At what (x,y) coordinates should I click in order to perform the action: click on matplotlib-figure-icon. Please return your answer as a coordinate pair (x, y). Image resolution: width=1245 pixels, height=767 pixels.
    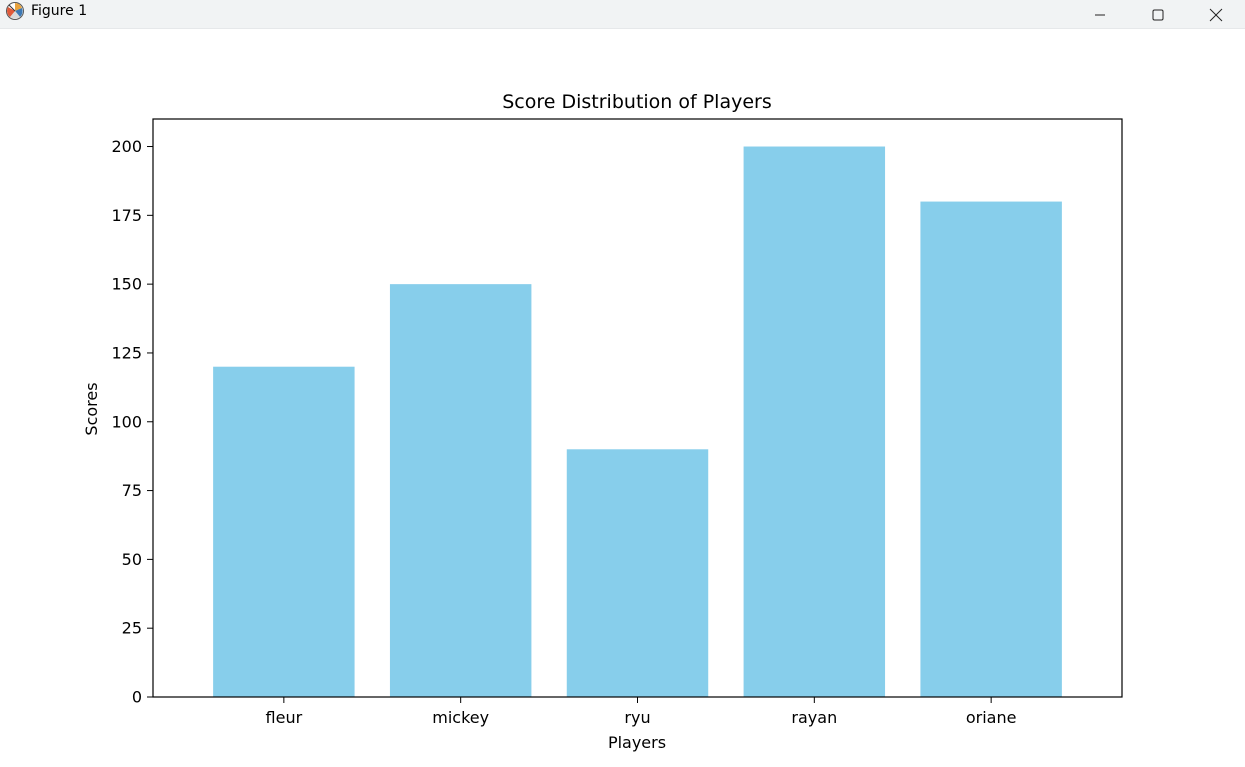
    Looking at the image, I should click on (15, 11).